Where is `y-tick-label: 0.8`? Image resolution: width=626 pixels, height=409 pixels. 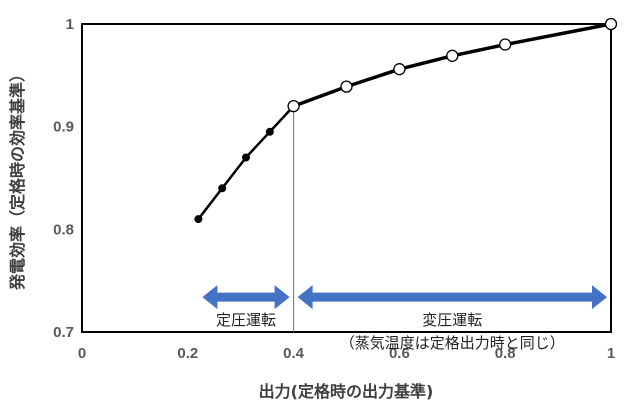 y-tick-label: 0.8 is located at coordinates (63, 229).